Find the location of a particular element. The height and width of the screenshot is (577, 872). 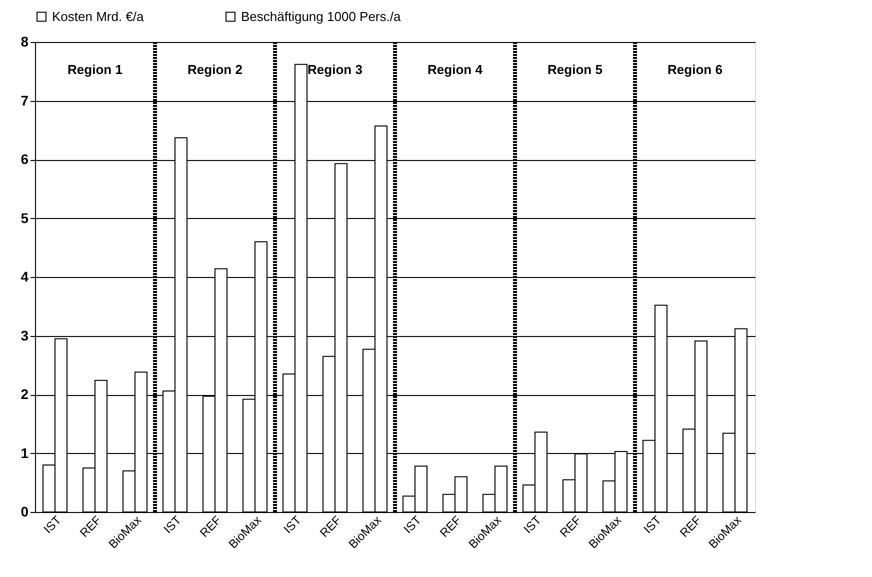

y-tick-label: 4 is located at coordinates (24, 276).